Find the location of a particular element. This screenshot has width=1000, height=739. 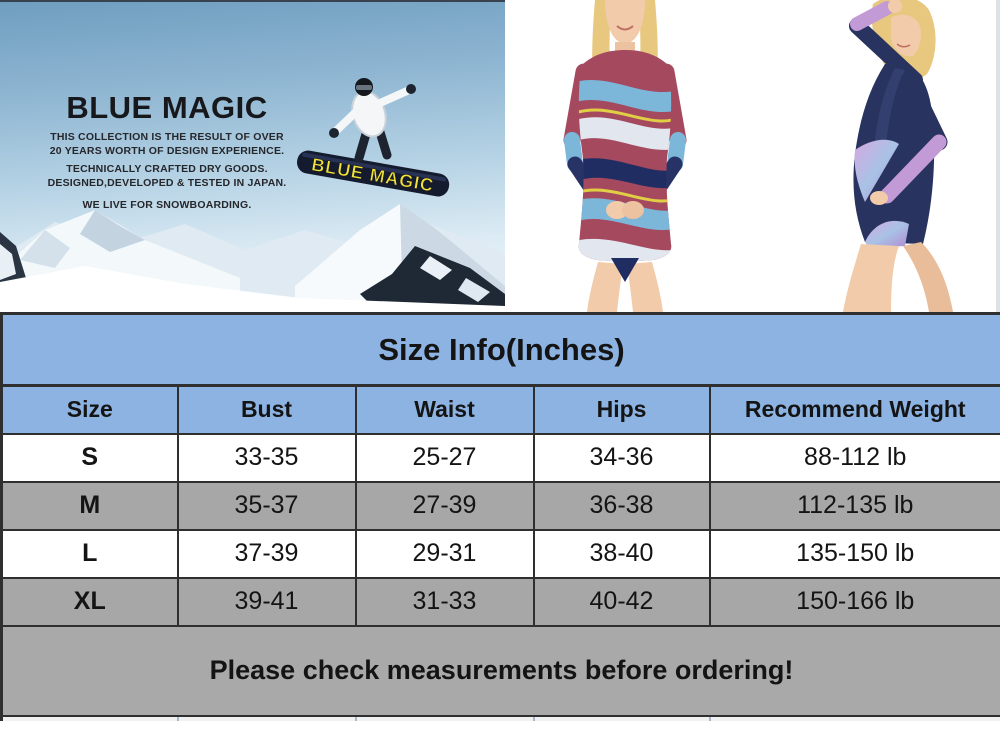

table-row-m: M 35-37 27-39 36-38 112-135 lb is located at coordinates (500, 505).